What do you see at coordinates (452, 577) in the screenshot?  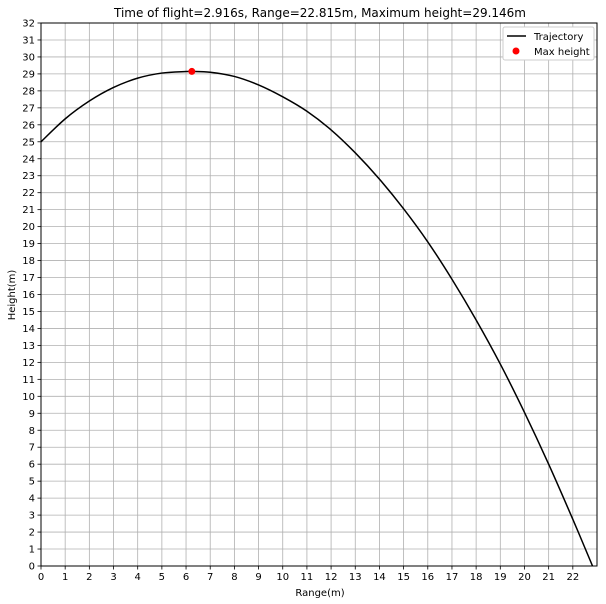 I see `x-tick-label: 17` at bounding box center [452, 577].